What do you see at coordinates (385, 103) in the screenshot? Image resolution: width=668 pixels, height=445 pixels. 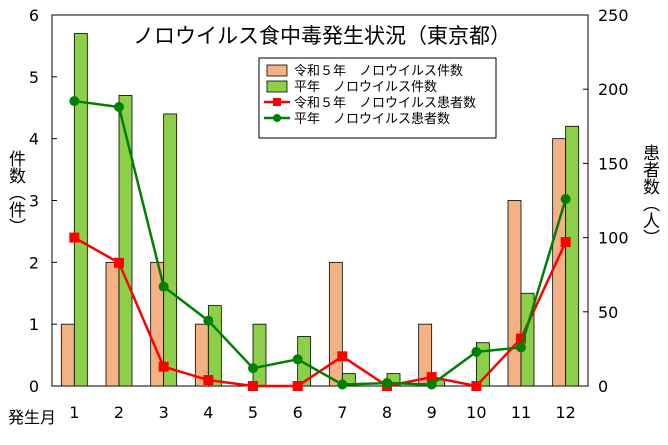 I see `legend-label: 令和５年 ノロウイルス患者数` at bounding box center [385, 103].